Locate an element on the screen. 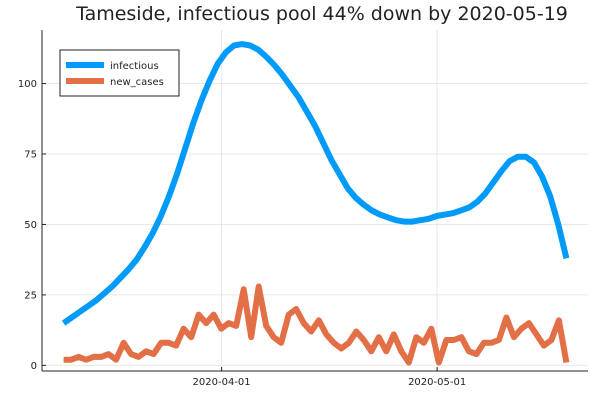 The width and height of the screenshot is (600, 400). legend-label-infectious: infectious is located at coordinates (134, 66).